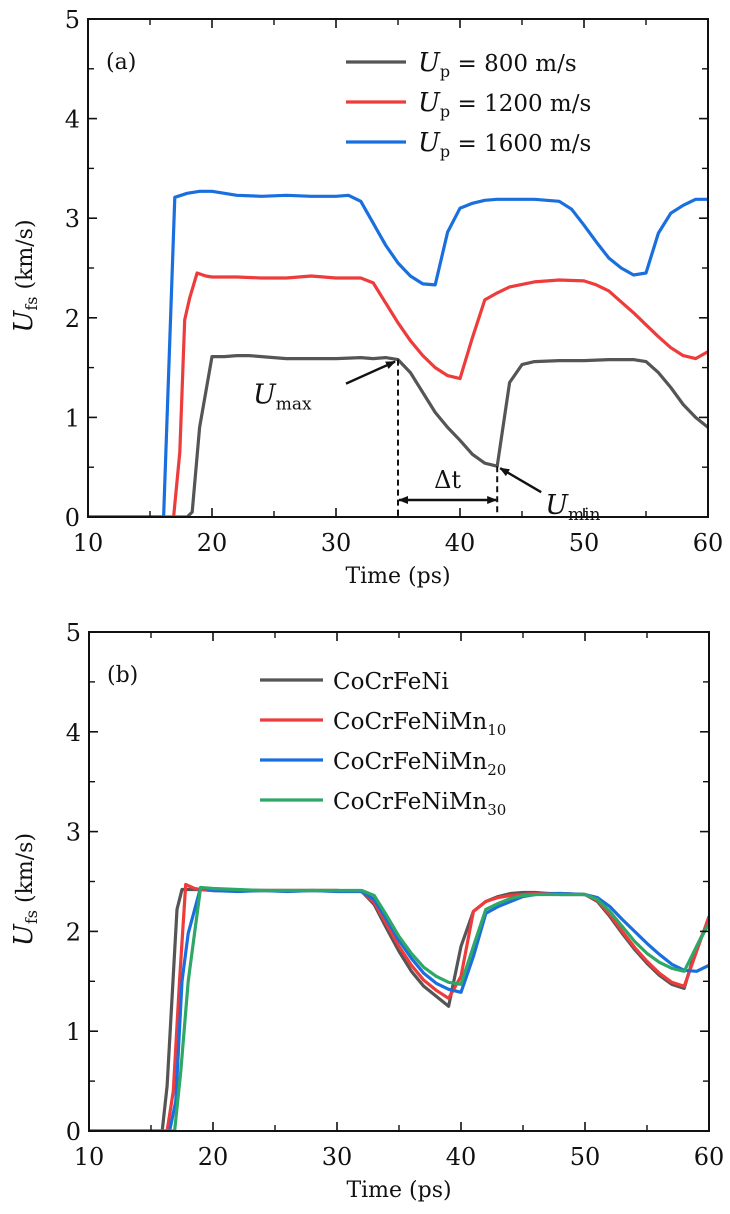  I want to click on panel-b-x-axis-title: Time (ps), so click(398, 1190).